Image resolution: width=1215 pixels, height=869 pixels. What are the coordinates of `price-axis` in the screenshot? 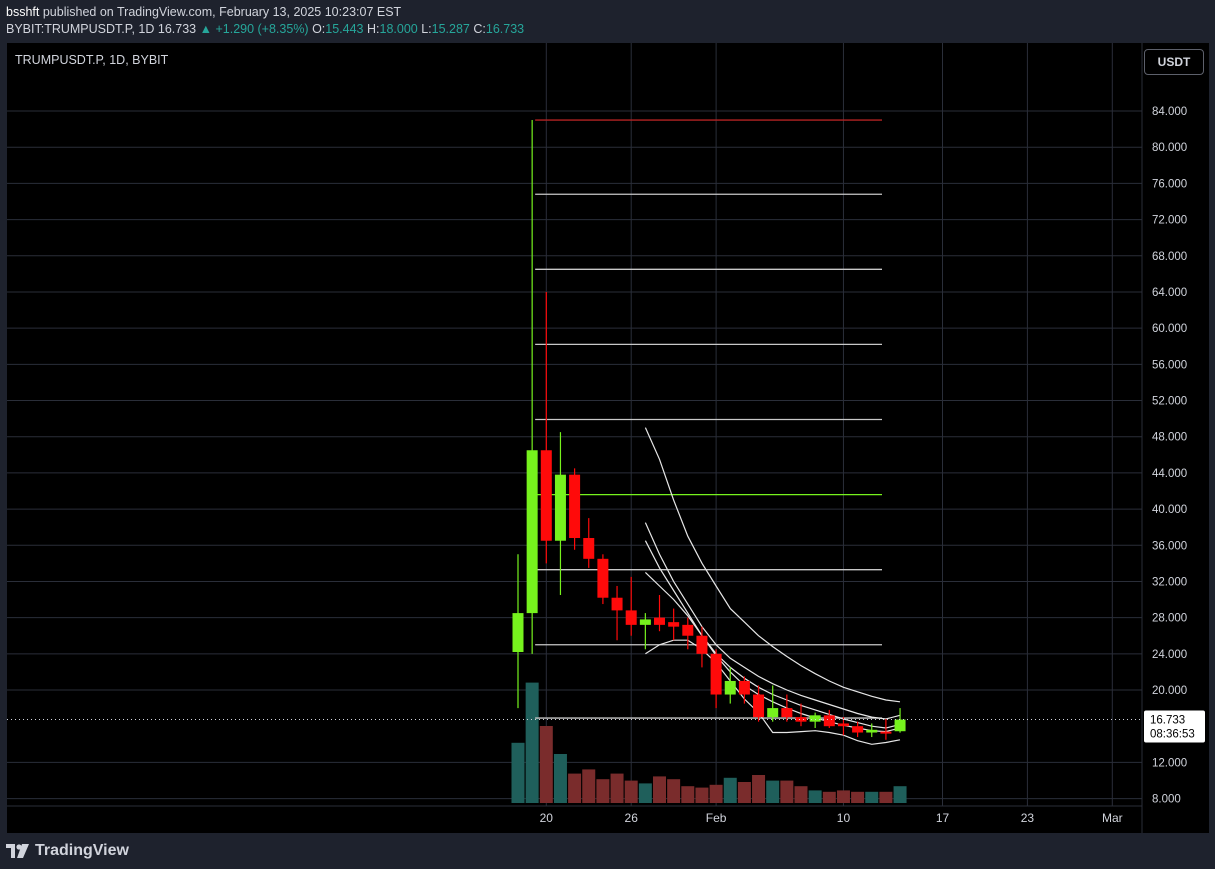 It's located at (1175, 438).